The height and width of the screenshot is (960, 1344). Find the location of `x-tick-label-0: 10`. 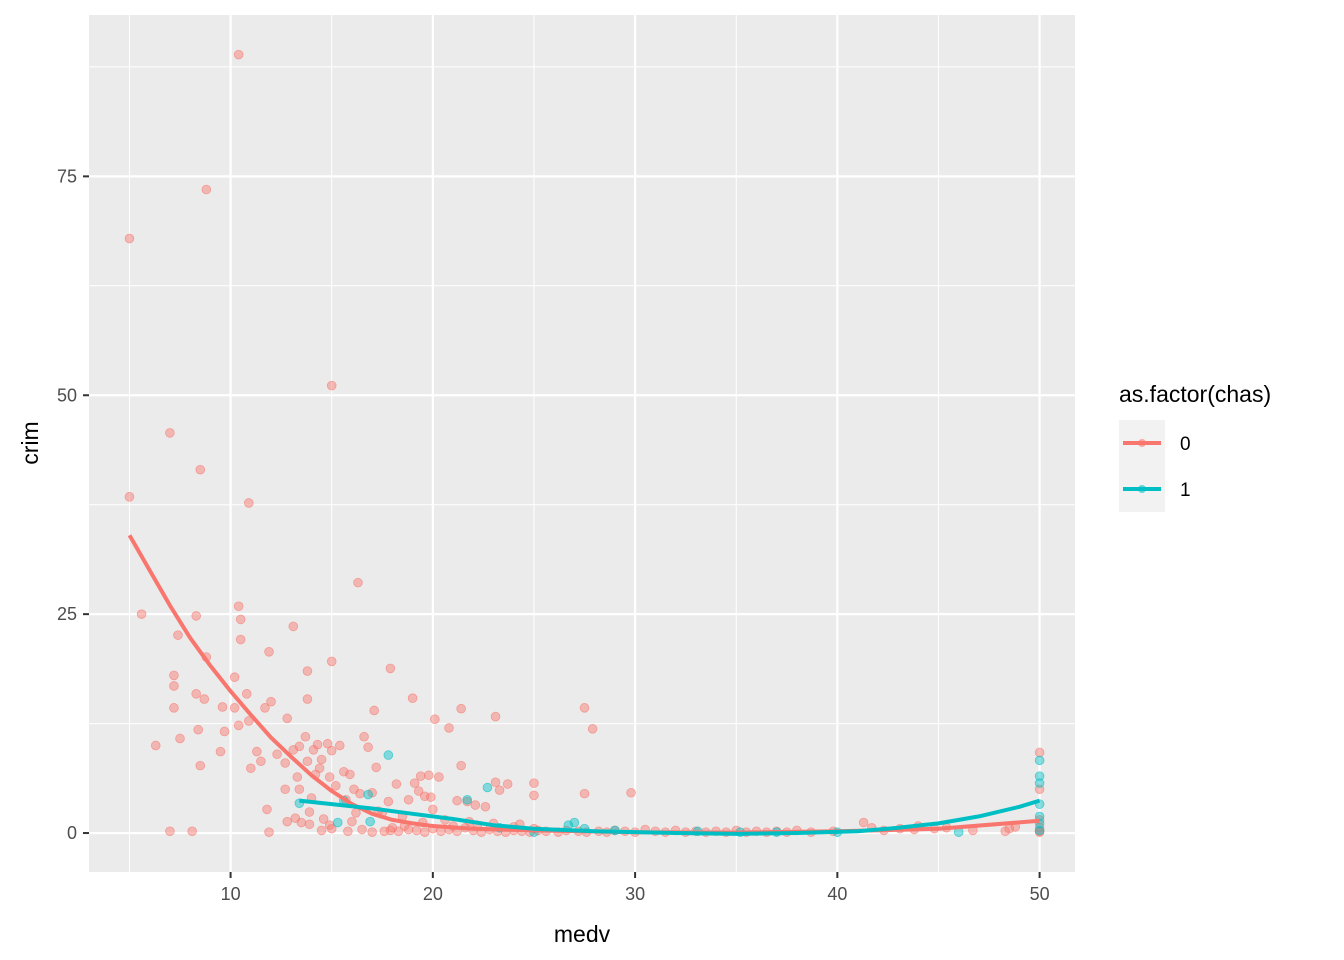

x-tick-label-0: 10 is located at coordinates (231, 894).